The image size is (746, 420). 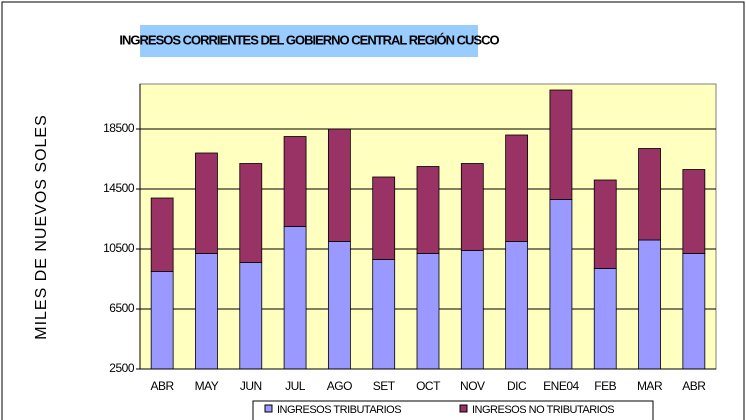 What do you see at coordinates (605, 386) in the screenshot?
I see `x-tick-label: FEB` at bounding box center [605, 386].